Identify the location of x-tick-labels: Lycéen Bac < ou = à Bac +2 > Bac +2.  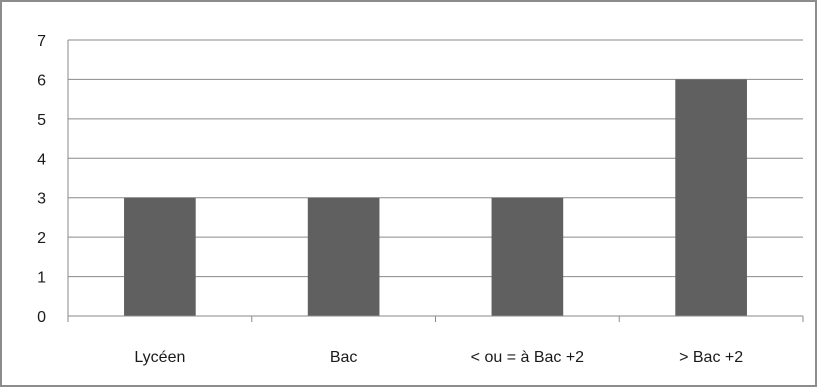
(438, 357).